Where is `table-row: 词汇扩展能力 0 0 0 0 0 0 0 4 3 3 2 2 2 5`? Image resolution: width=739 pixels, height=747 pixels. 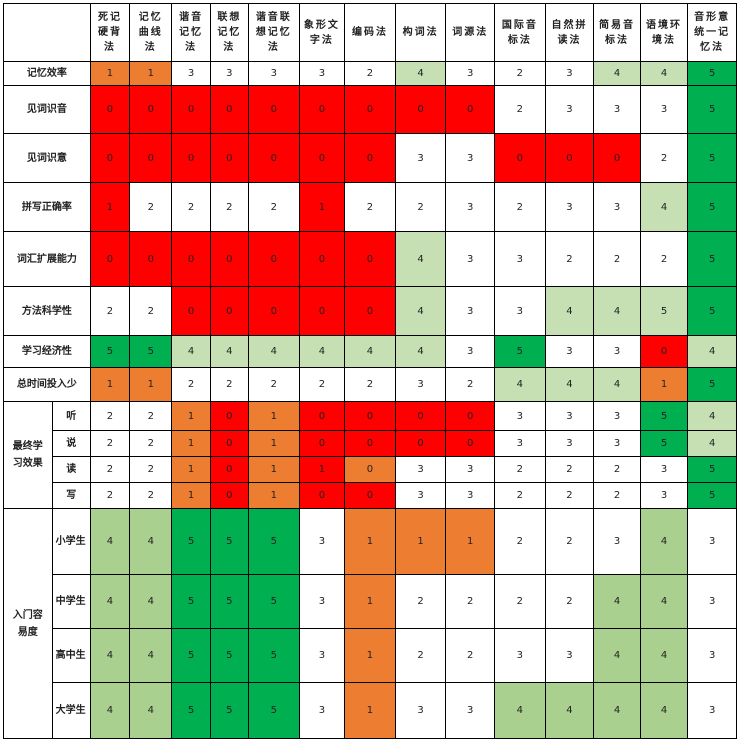 table-row: 词汇扩展能力 0 0 0 0 0 0 0 4 3 3 2 2 2 5 is located at coordinates (370, 259).